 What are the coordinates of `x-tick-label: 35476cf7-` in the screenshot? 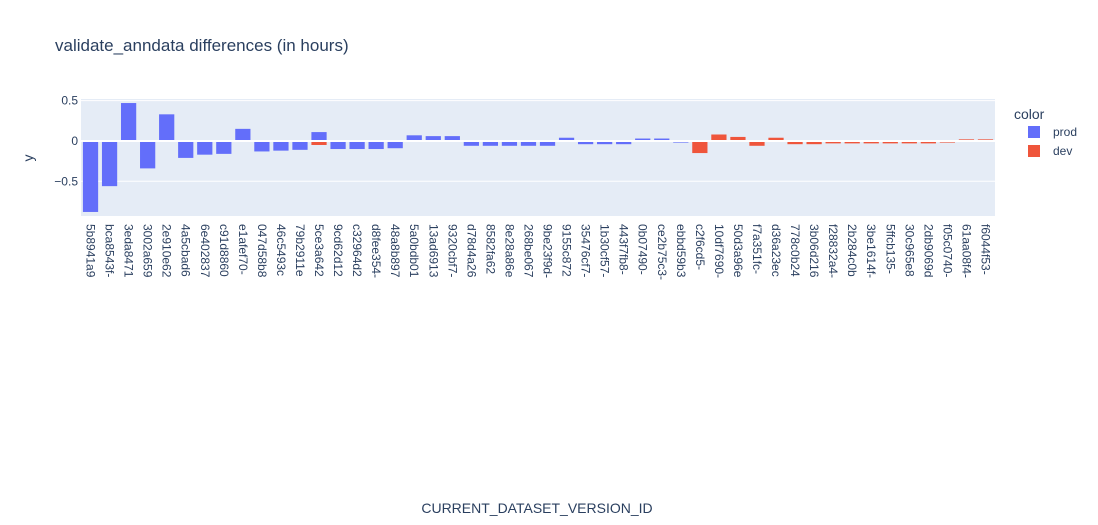 It's located at (586, 250).